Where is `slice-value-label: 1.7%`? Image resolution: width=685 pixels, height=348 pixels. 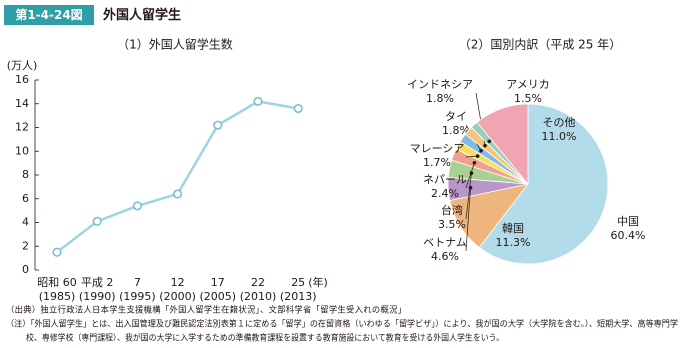 slice-value-label: 1.7% is located at coordinates (437, 162).